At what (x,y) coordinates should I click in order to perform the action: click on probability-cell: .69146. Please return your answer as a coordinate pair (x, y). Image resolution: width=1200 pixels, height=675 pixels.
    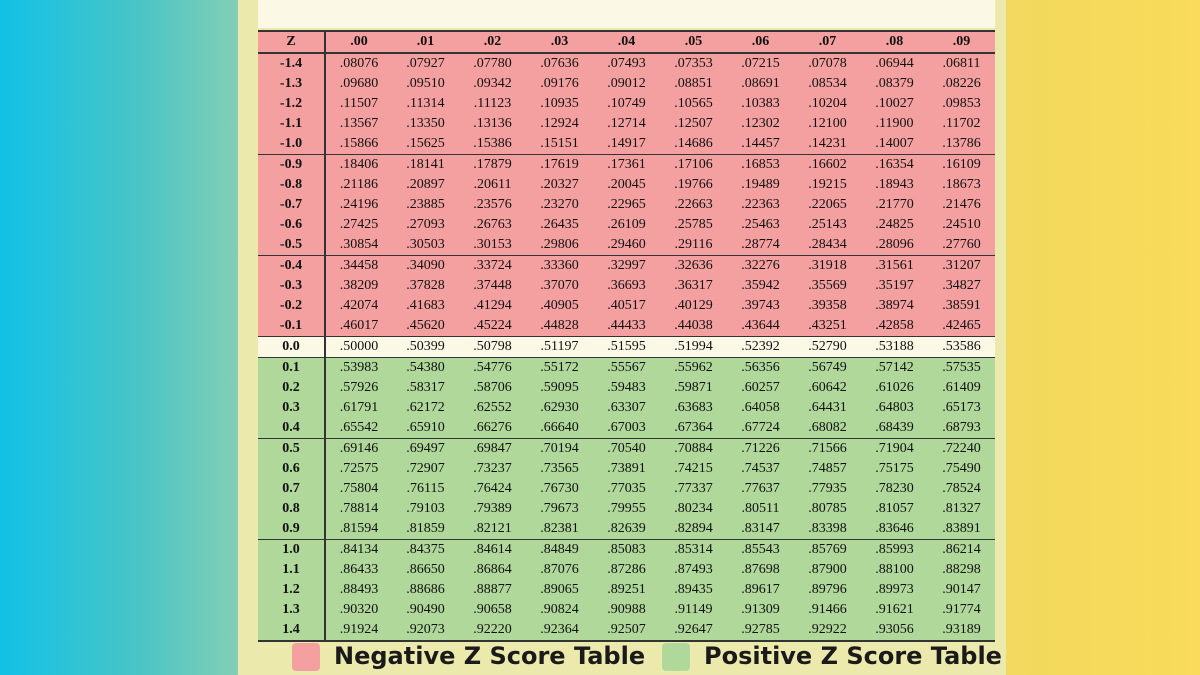
    Looking at the image, I should click on (358, 448).